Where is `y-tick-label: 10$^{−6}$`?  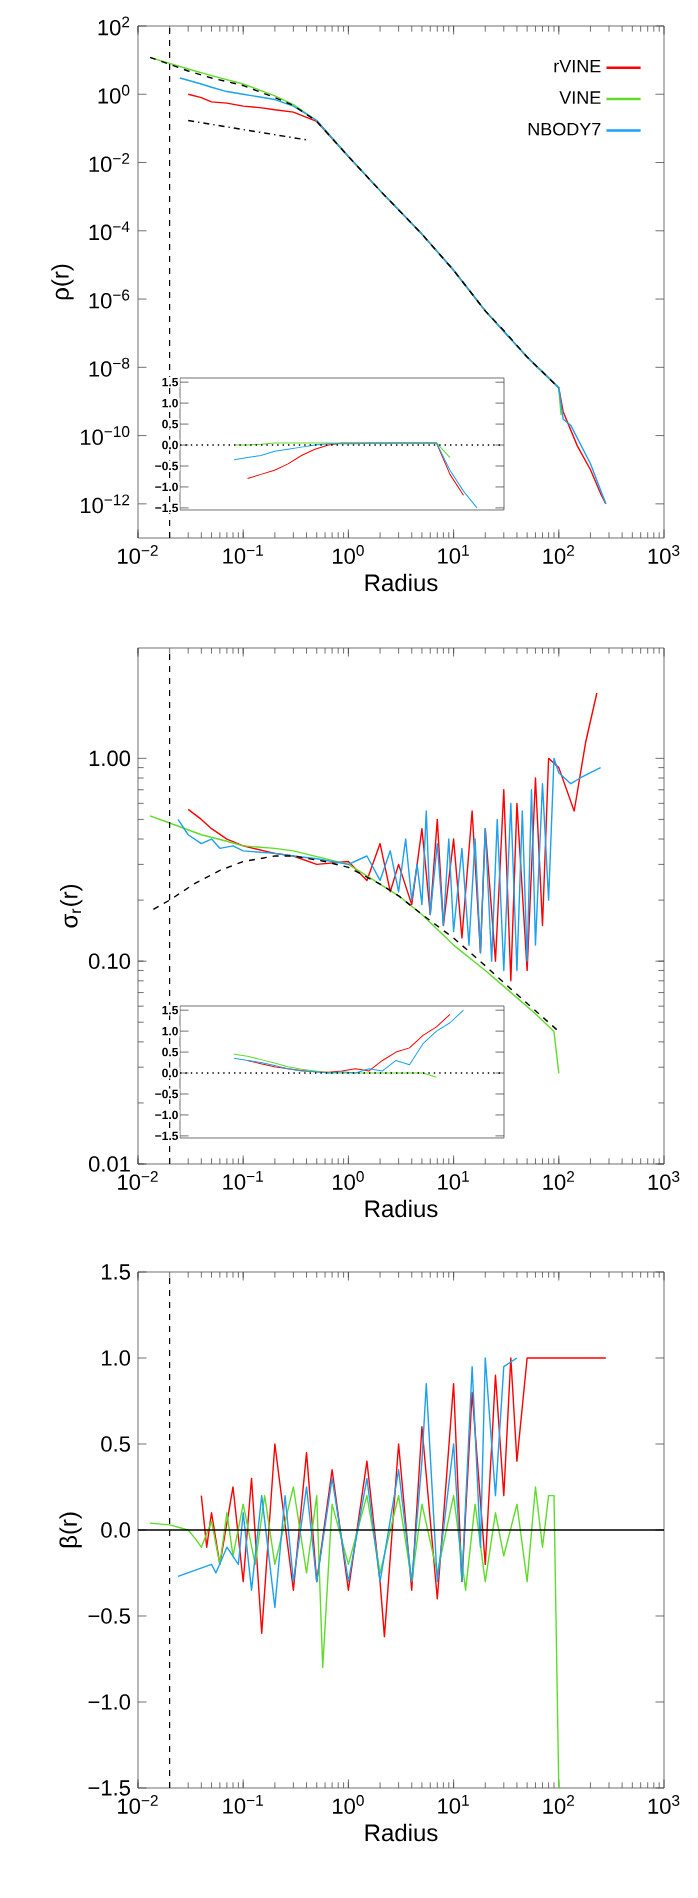
y-tick-label: 10$^{−6}$ is located at coordinates (109, 299).